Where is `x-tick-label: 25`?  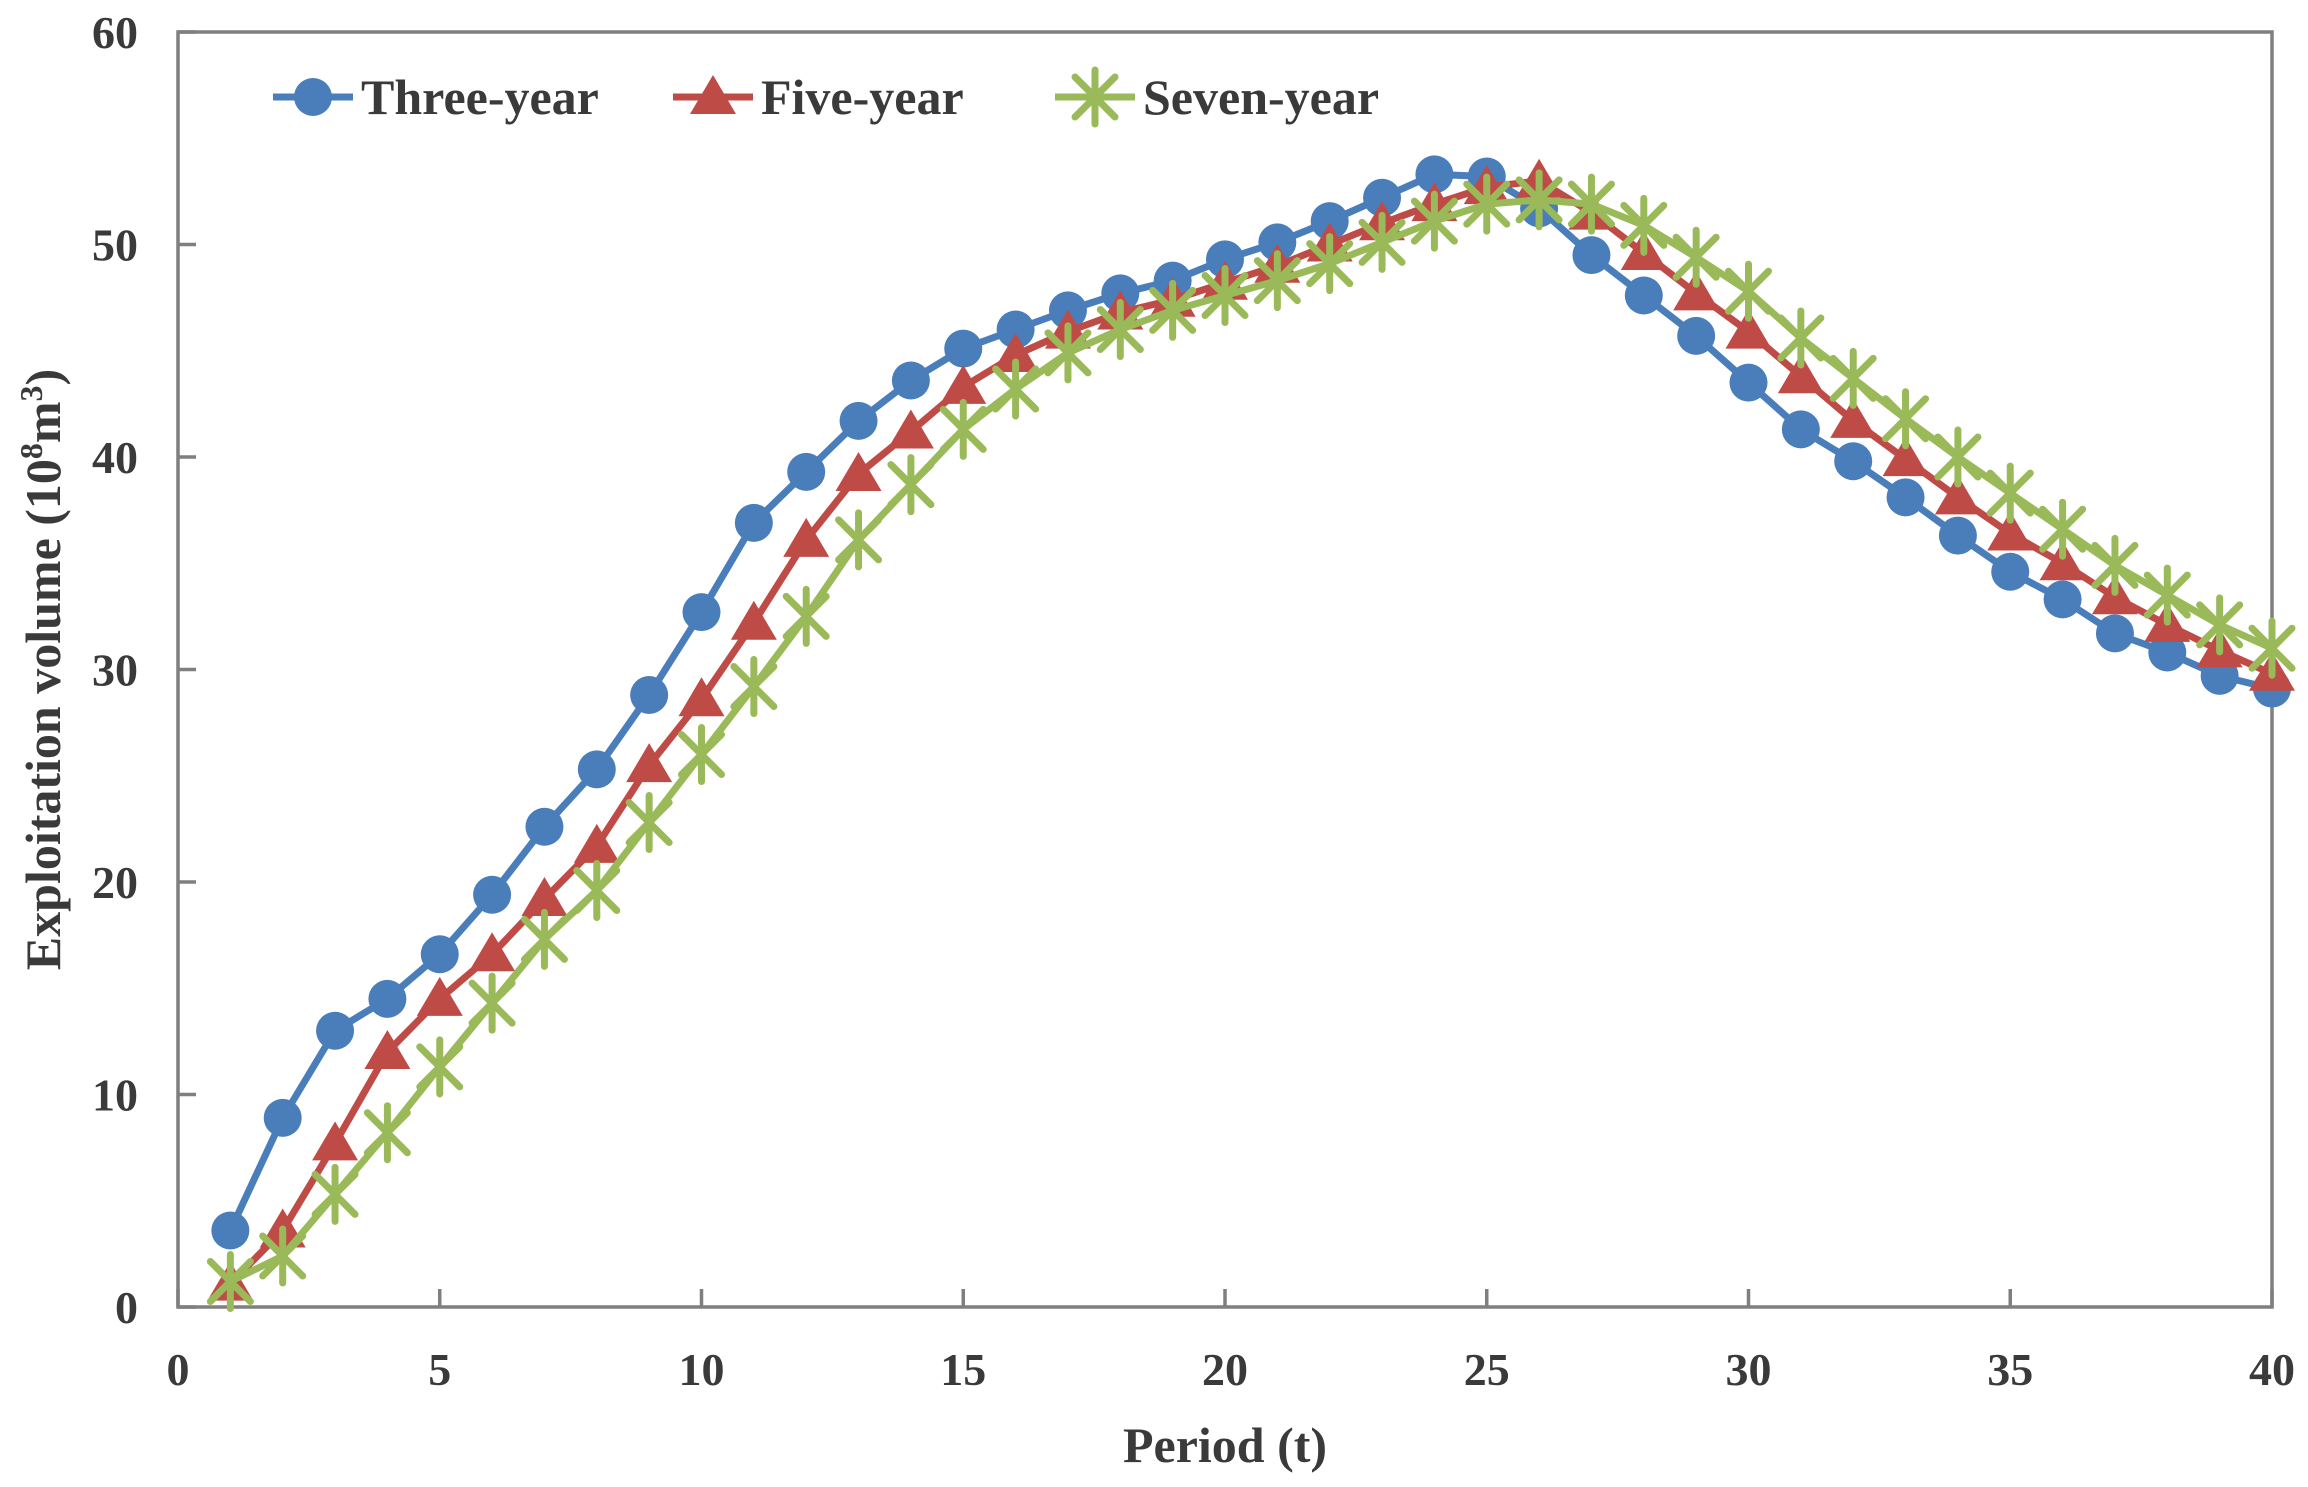
x-tick-label: 25 is located at coordinates (1487, 1369).